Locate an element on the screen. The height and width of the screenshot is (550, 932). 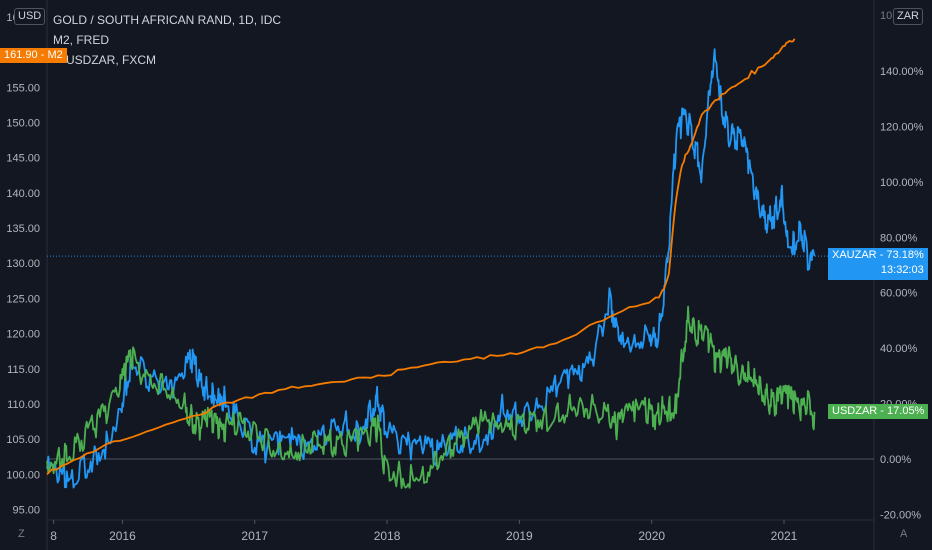
left-axis-tick-label: 125.00 is located at coordinates (23, 299).